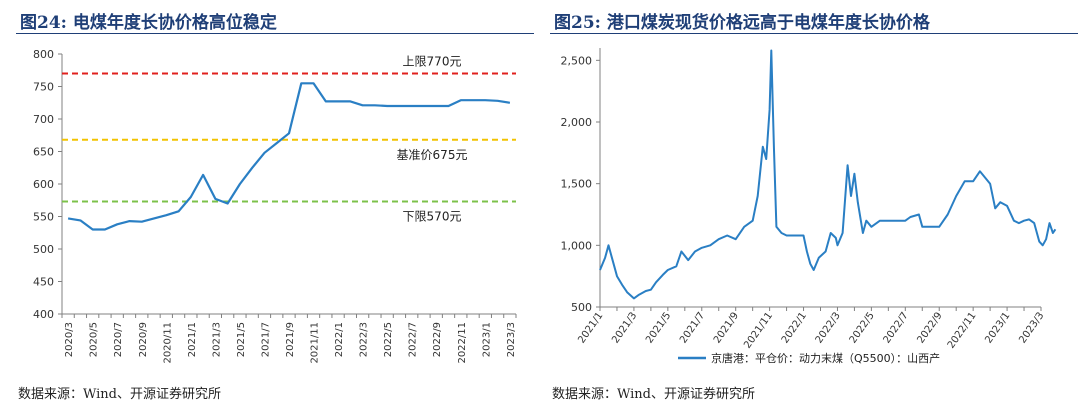 The height and width of the screenshot is (409, 1080). What do you see at coordinates (432, 217) in the screenshot?
I see `lower-limit-label: 下限570元` at bounding box center [432, 217].